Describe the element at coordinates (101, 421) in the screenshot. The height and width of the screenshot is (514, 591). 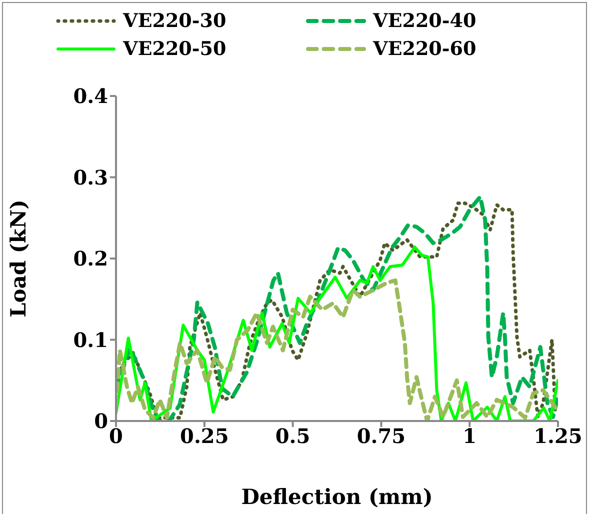
I see `y-tick-label: 0` at that location.